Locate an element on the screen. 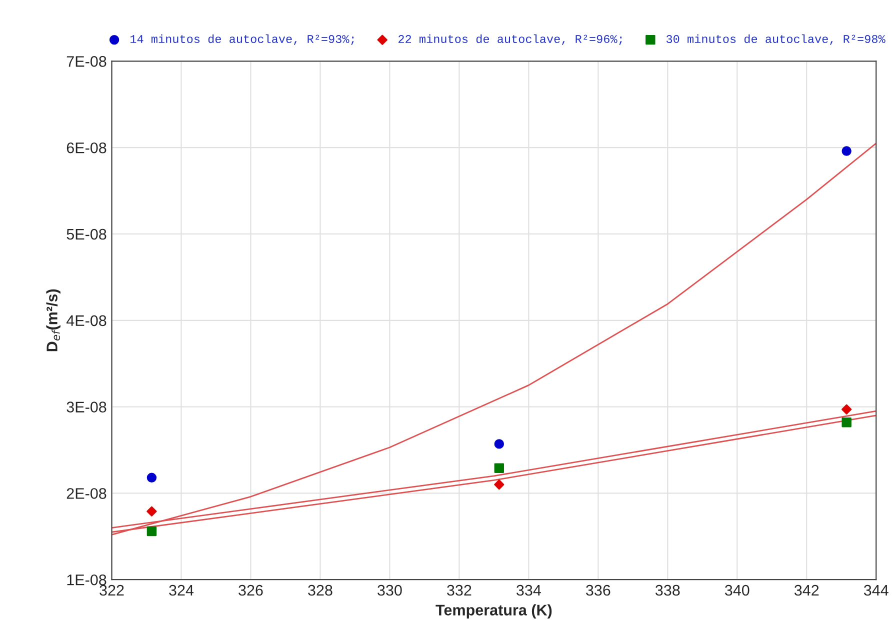 Image resolution: width=894 pixels, height=644 pixels. y-tick-label: 3E-08 is located at coordinates (86, 407).